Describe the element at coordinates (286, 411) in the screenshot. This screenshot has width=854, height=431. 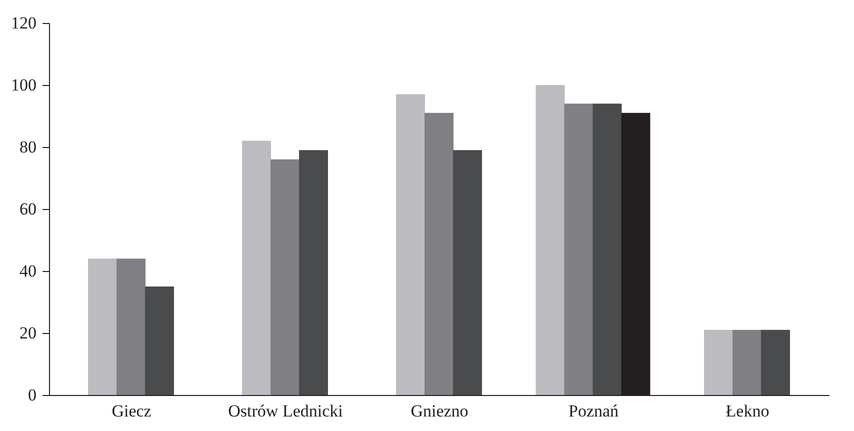
I see `x-tick-label: Ostrów Lednicki` at that location.